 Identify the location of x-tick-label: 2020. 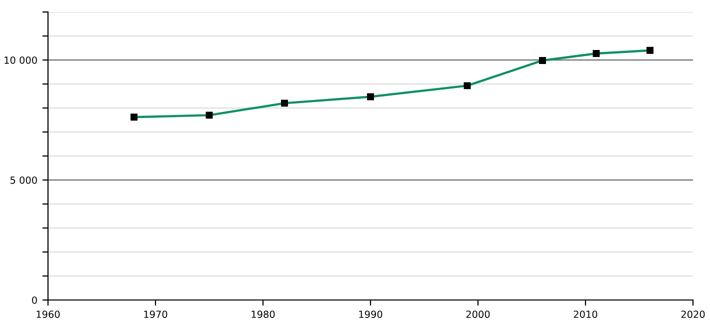
(693, 314).